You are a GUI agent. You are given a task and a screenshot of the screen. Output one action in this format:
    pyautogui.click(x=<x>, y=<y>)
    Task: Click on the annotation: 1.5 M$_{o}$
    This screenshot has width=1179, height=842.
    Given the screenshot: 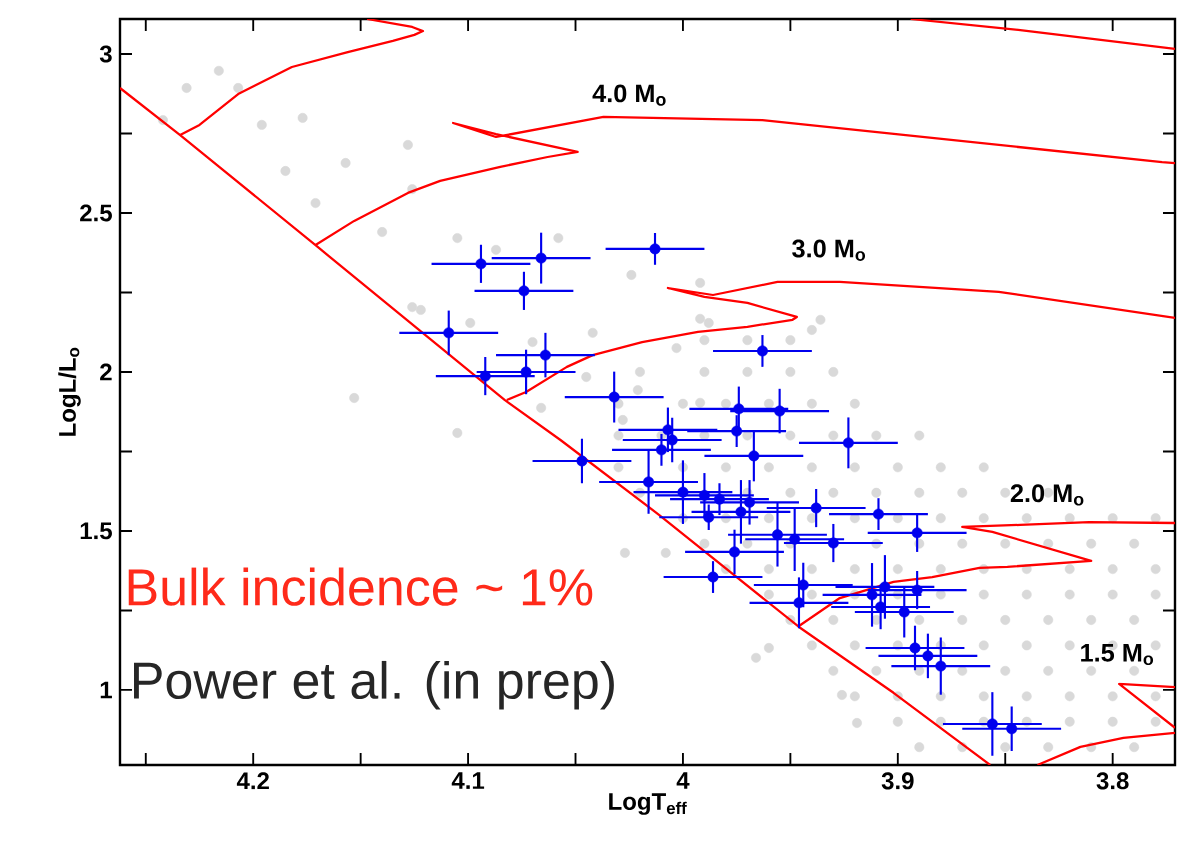 What is the action you would take?
    pyautogui.click(x=1117, y=655)
    